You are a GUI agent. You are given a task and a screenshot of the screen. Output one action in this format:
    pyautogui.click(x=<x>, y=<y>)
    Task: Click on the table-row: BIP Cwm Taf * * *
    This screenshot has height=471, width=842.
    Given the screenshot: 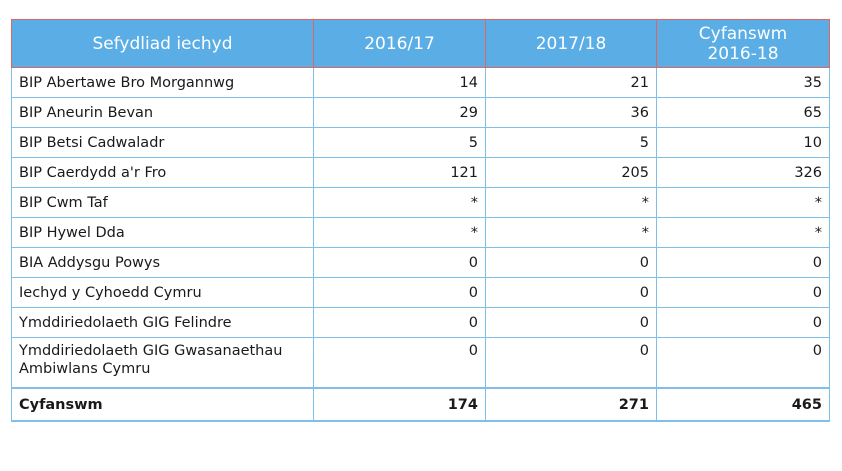 What is the action you would take?
    pyautogui.click(x=420, y=202)
    